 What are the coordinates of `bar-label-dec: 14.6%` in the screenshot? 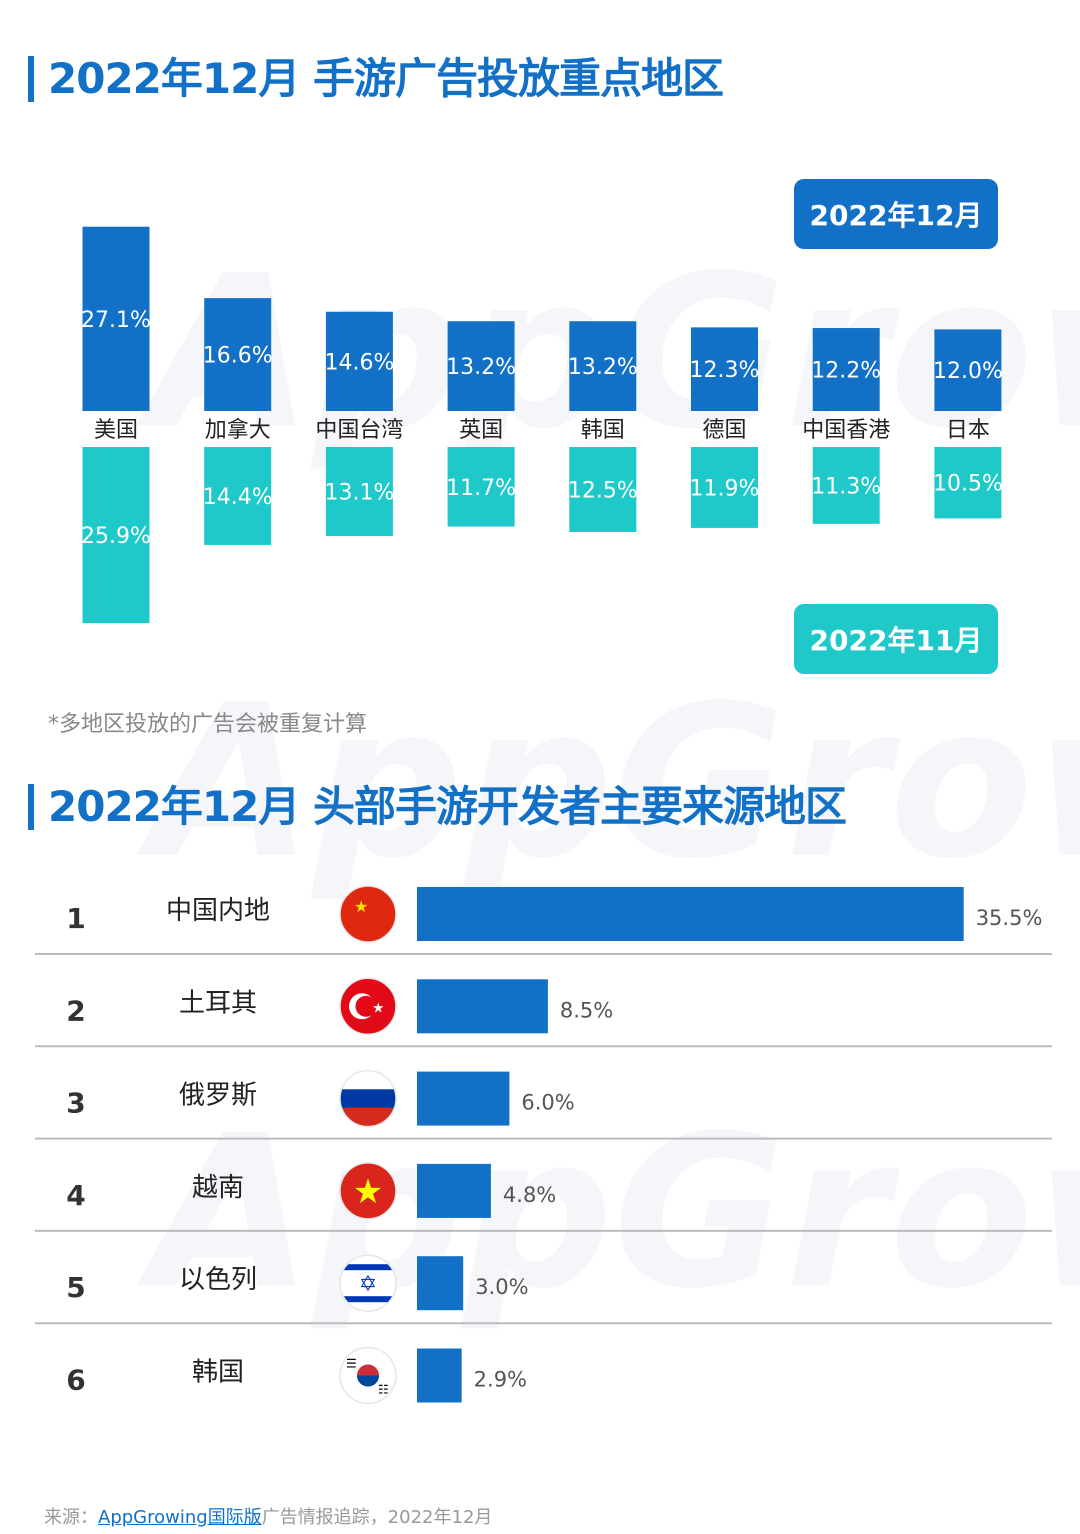 It's located at (359, 362).